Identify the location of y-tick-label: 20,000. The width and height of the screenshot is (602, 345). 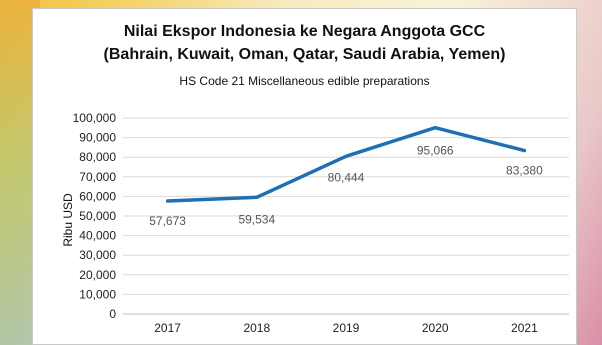
(97, 275).